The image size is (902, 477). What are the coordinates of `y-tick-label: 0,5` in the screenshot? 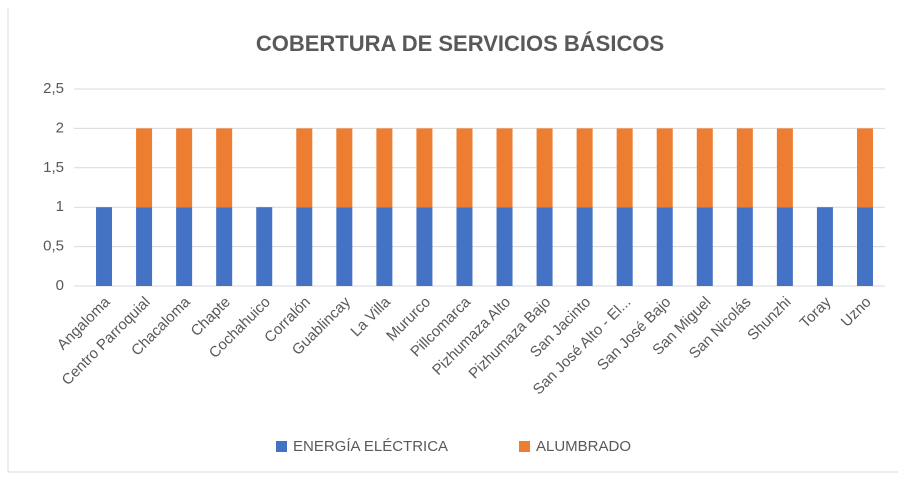 It's located at (53, 246).